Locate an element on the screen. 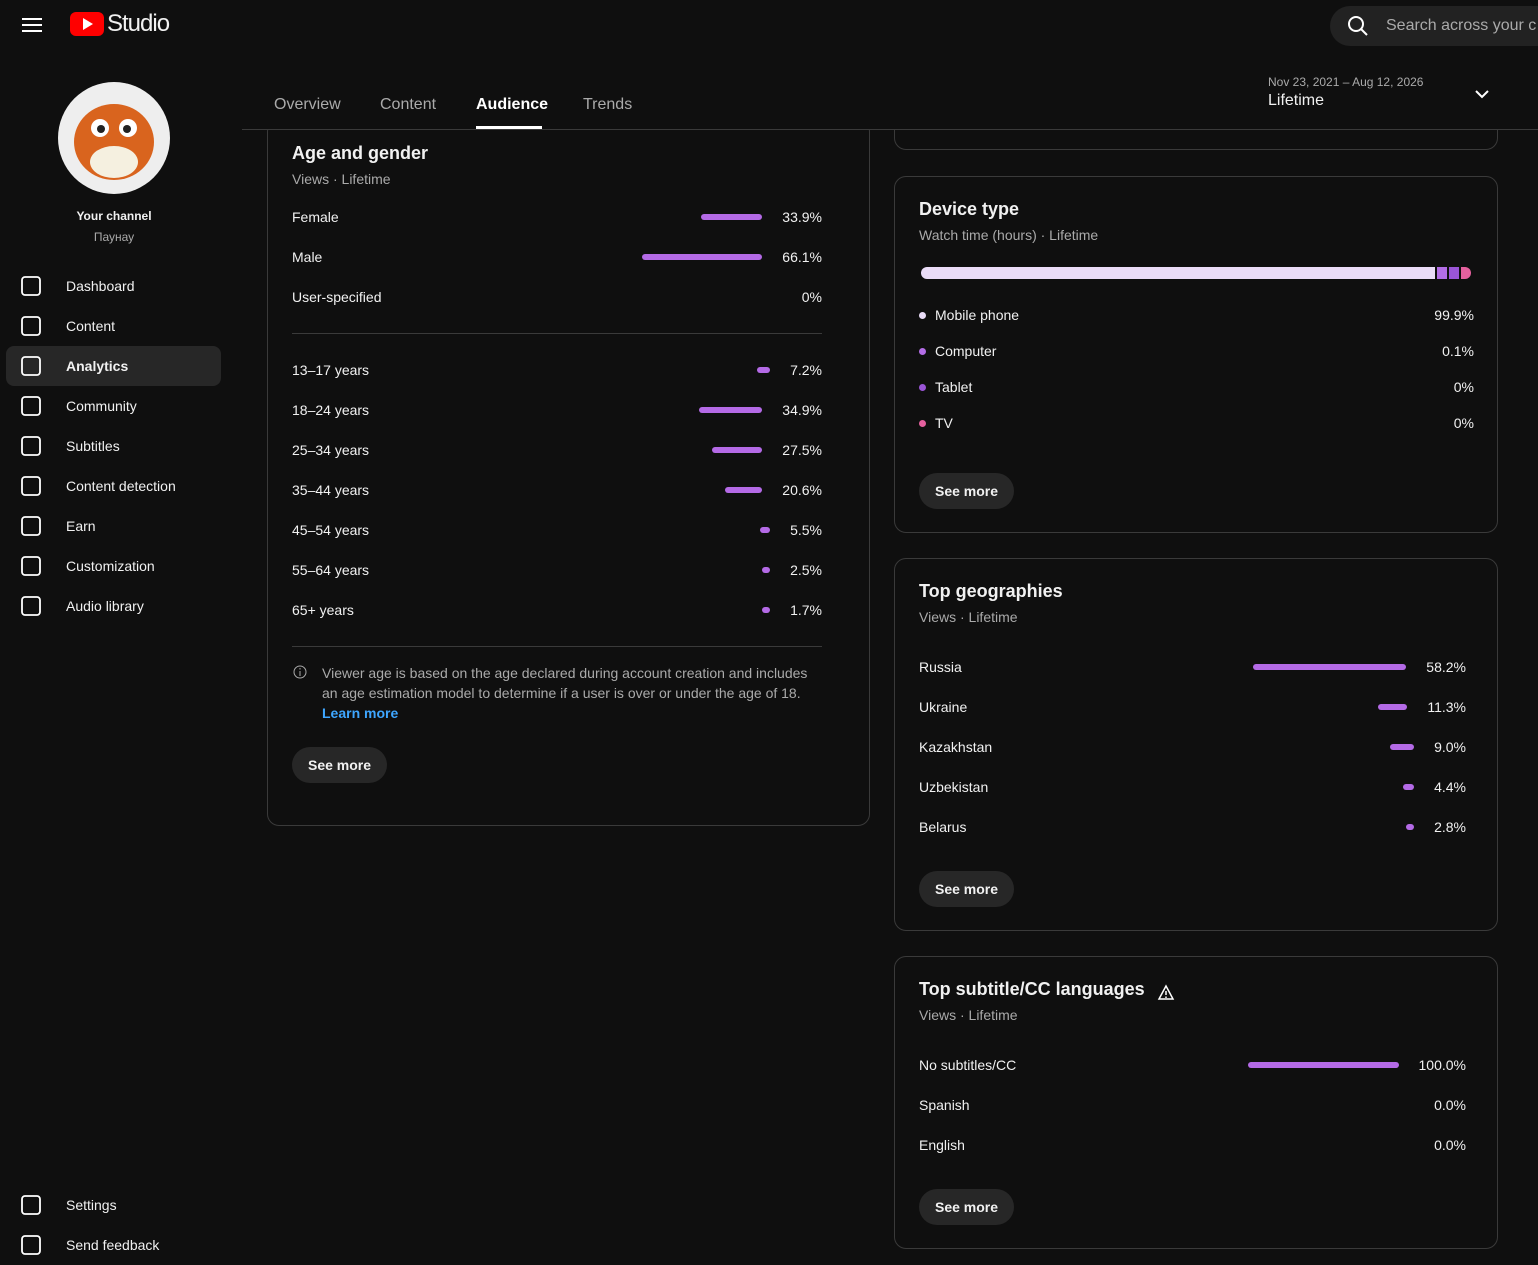 This screenshot has width=1538, height=1265. nav-label: Community is located at coordinates (101, 406).